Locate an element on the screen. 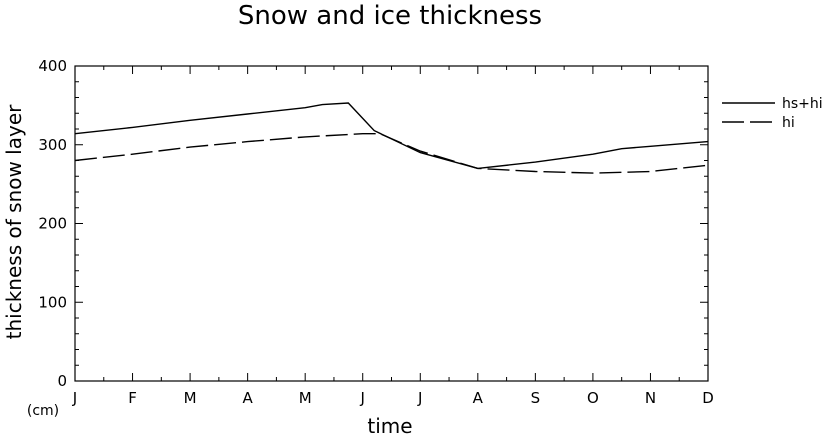  y-axis-label: thickness of snow layer is located at coordinates (14, 221).